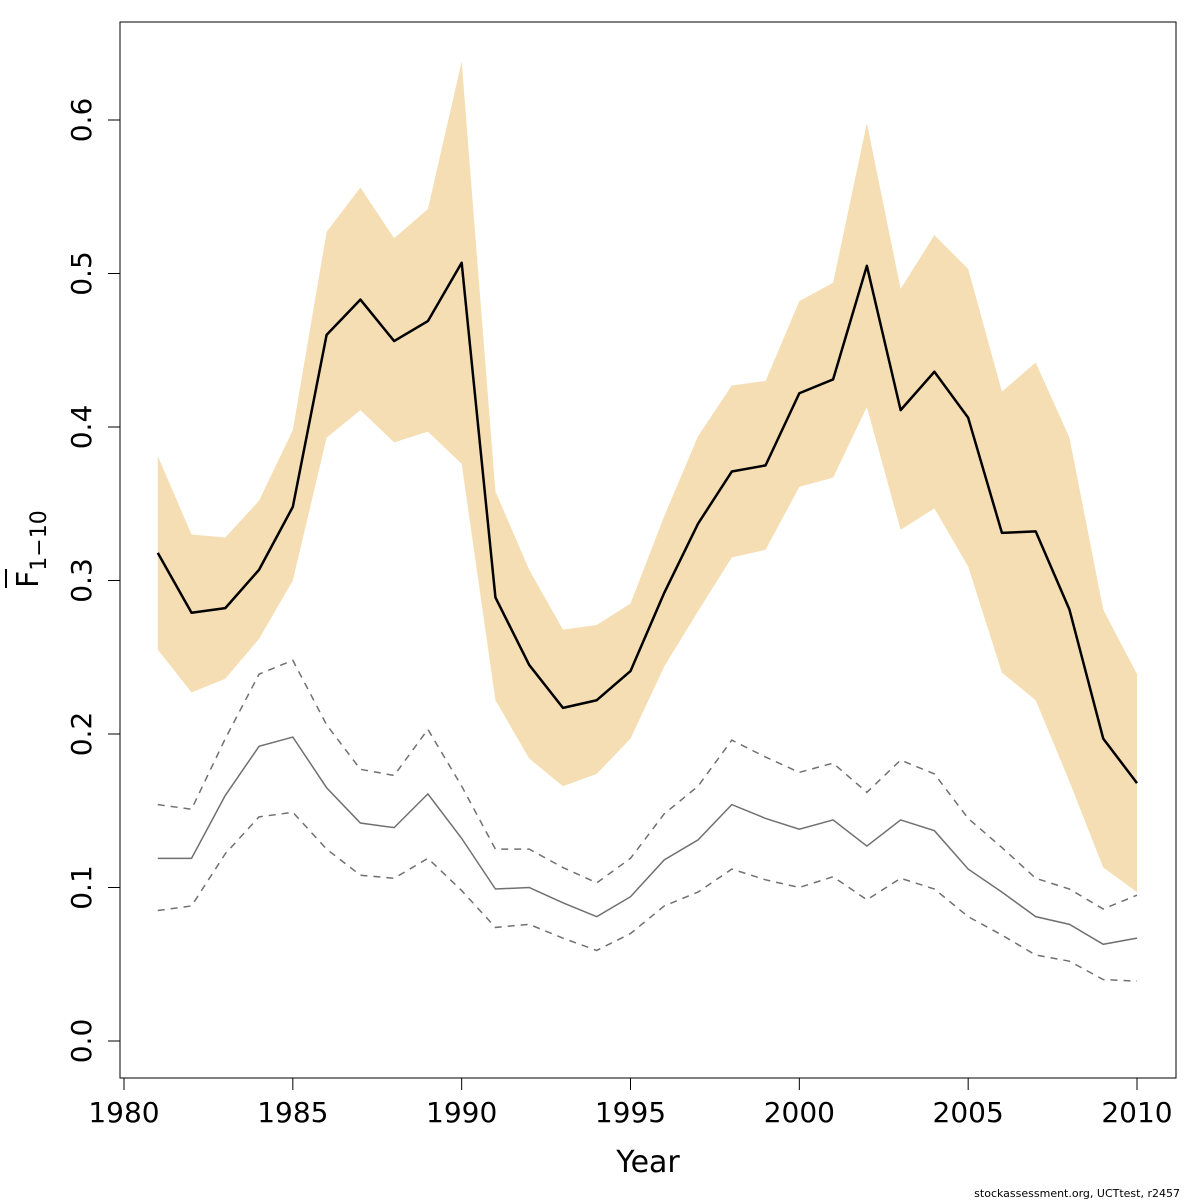  I want to click on y-axis-title: F1−10, so click(28, 549).